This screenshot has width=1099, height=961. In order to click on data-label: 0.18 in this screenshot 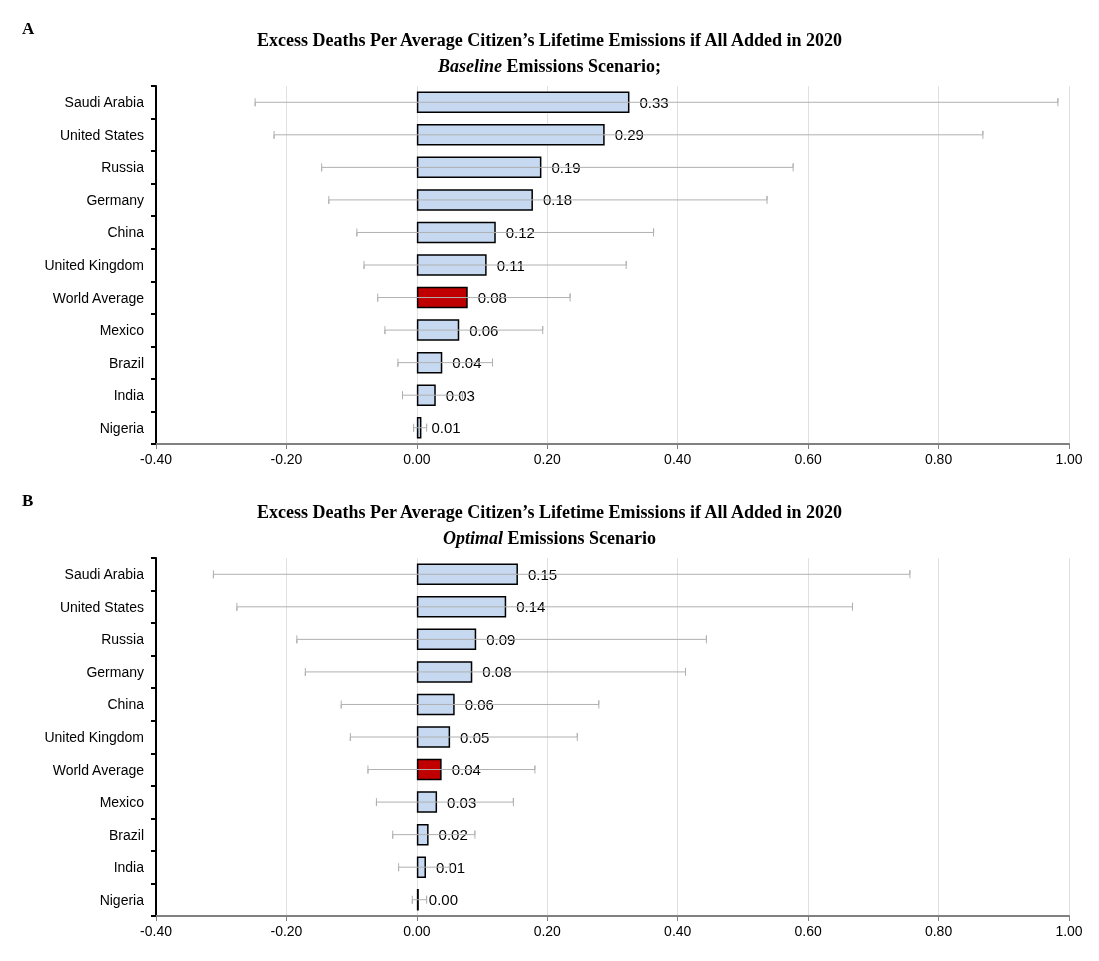, I will do `click(557, 200)`.